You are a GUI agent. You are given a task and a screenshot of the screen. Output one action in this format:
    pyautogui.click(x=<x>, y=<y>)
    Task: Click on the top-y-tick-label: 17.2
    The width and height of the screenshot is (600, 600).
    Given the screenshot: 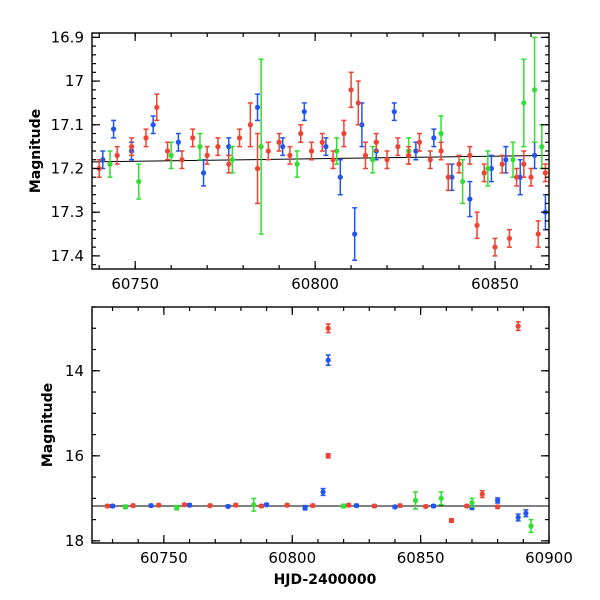 What is the action you would take?
    pyautogui.click(x=67, y=168)
    